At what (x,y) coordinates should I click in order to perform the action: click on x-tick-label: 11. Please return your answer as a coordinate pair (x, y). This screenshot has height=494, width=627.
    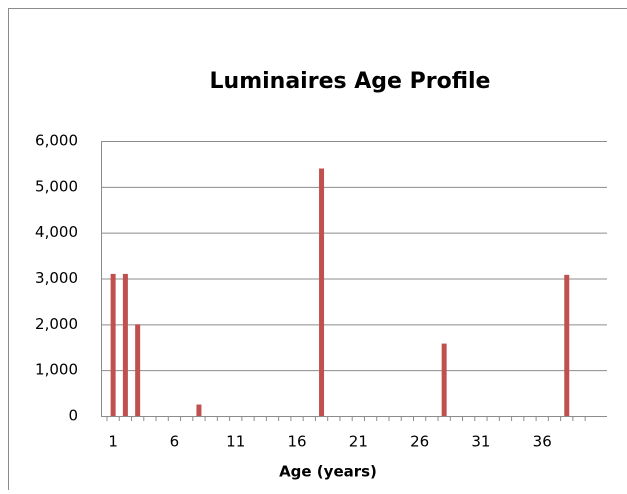
    Looking at the image, I should click on (235, 442).